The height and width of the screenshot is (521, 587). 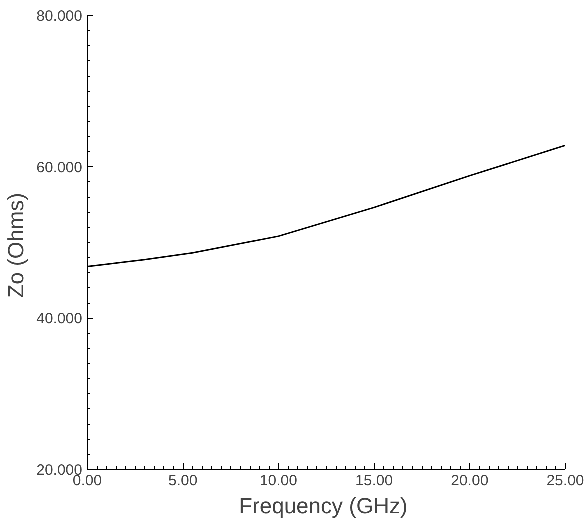 What do you see at coordinates (375, 481) in the screenshot?
I see `x-tick-label: 15.00` at bounding box center [375, 481].